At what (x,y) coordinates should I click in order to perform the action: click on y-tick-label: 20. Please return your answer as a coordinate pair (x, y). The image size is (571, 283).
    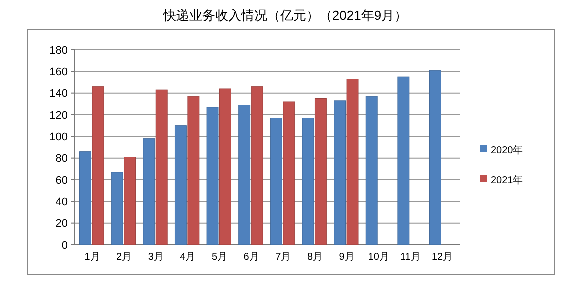
    Looking at the image, I should click on (62, 224).